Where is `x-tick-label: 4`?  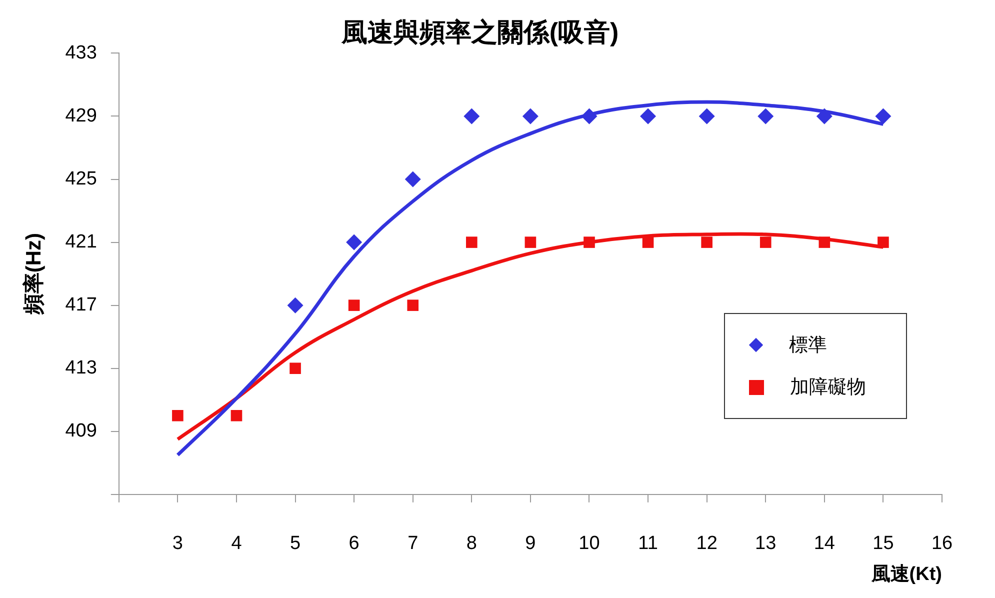 x-tick-label: 4 is located at coordinates (236, 543).